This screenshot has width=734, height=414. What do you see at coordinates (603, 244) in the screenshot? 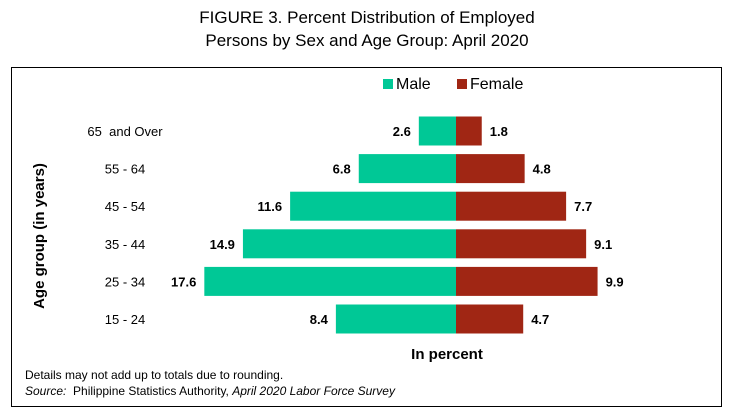
I see `data-label-female: 9.1` at bounding box center [603, 244].